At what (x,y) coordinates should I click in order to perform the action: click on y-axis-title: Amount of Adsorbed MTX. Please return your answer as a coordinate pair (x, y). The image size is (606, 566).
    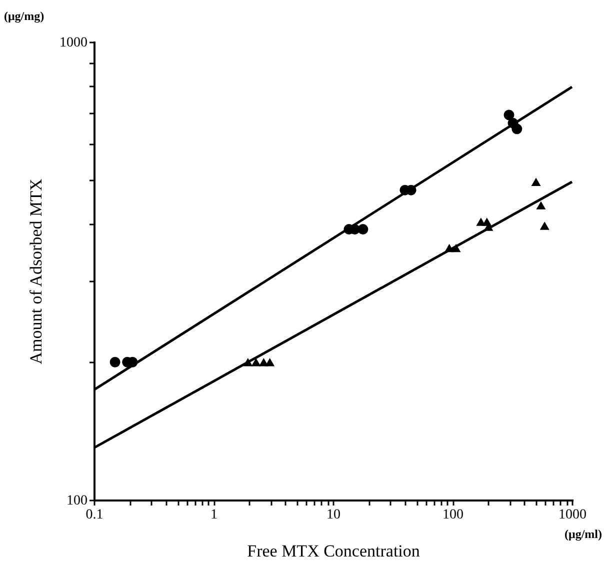
    Looking at the image, I should click on (36, 271).